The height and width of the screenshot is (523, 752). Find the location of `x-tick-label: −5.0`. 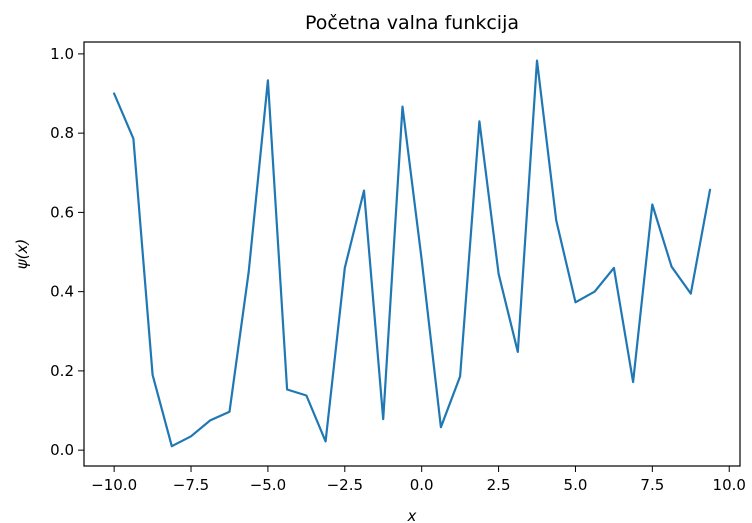

x-tick-label: −5.0 is located at coordinates (268, 485).